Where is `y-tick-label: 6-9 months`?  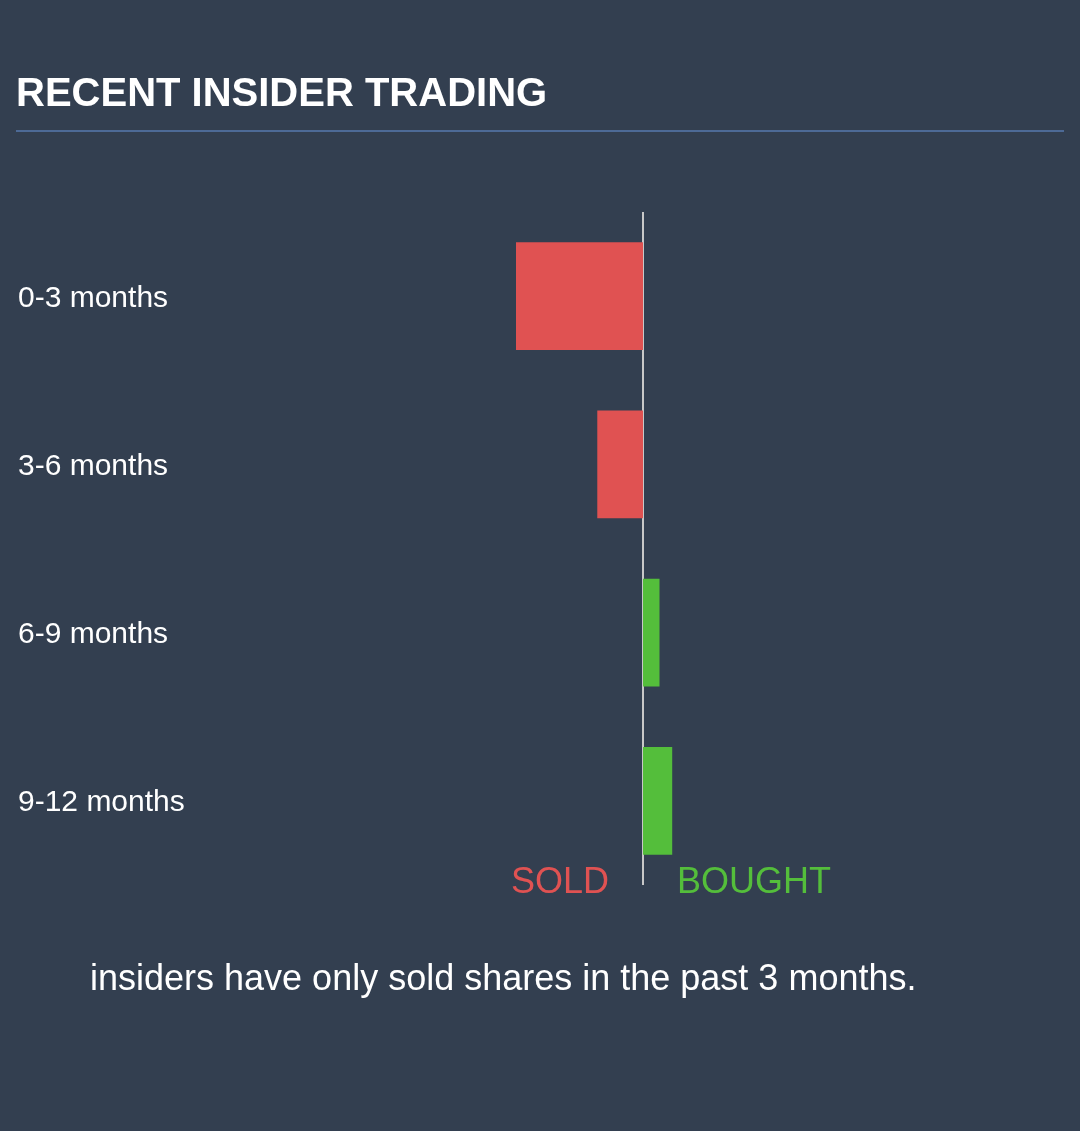 y-tick-label: 6-9 months is located at coordinates (93, 632).